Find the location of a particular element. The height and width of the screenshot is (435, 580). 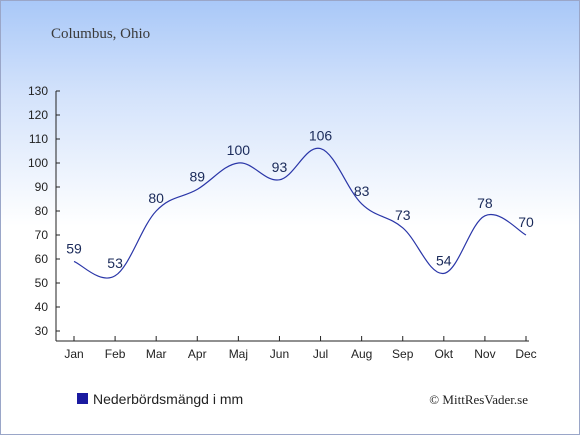

data-label: 100 is located at coordinates (239, 150).